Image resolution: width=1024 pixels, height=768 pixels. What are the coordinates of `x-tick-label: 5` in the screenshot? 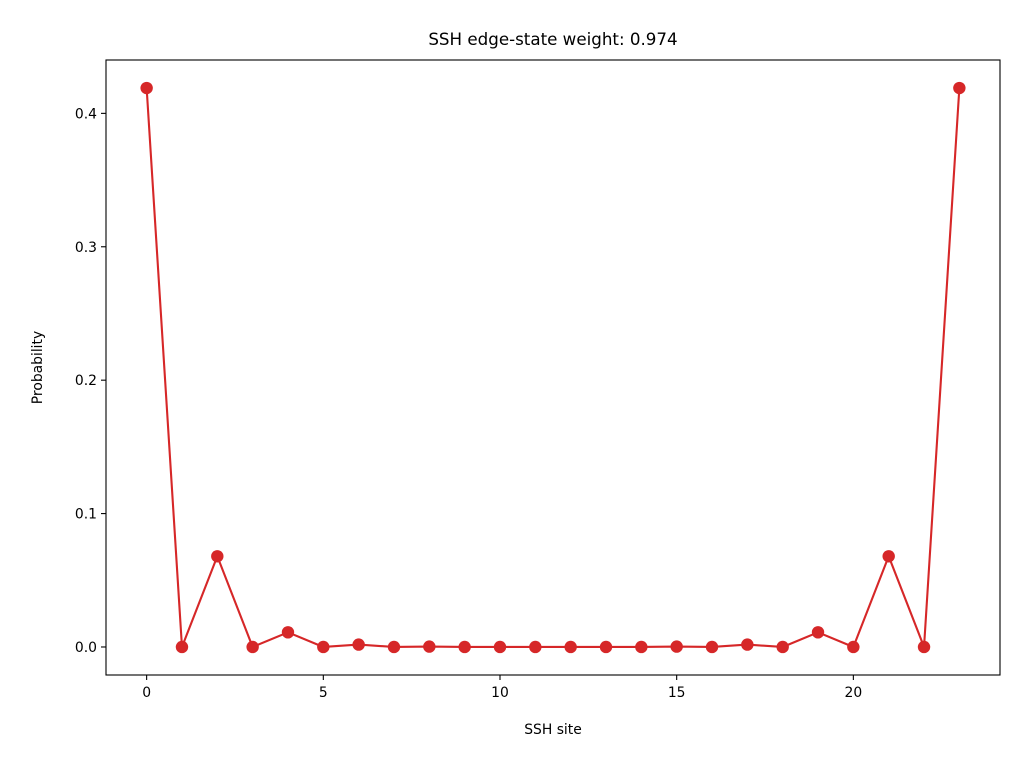 It's located at (323, 693).